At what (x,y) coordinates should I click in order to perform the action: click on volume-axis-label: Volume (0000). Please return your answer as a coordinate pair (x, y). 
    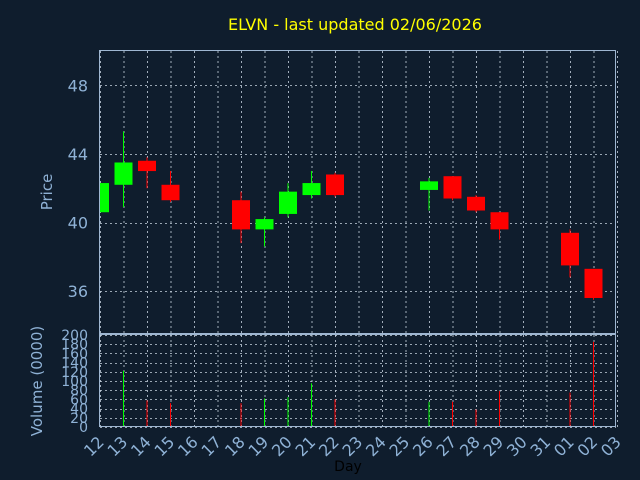
    Looking at the image, I should click on (37, 381).